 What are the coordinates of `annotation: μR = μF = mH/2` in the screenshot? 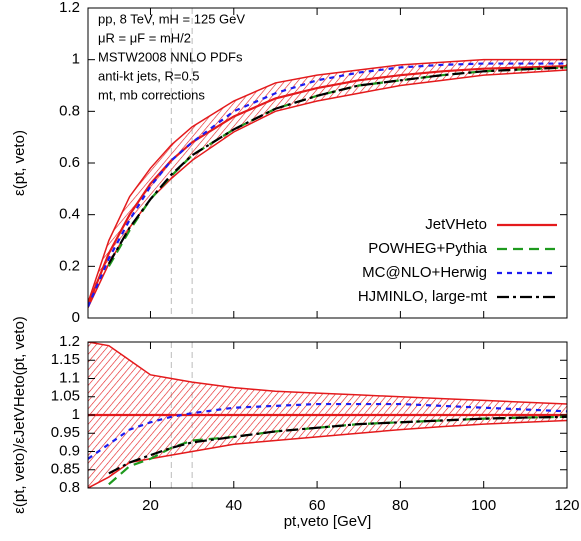 It's located at (144, 37).